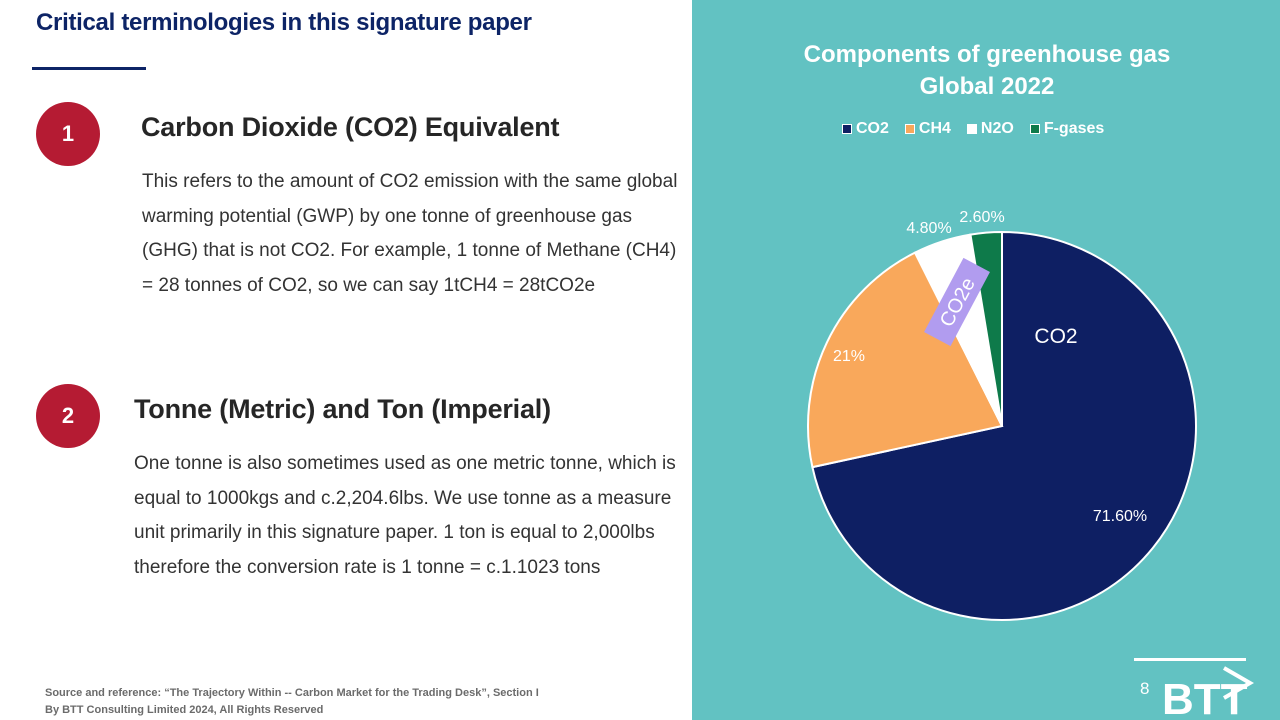 This screenshot has width=1280, height=720. I want to click on legend-swatch-n2o, so click(971, 129).